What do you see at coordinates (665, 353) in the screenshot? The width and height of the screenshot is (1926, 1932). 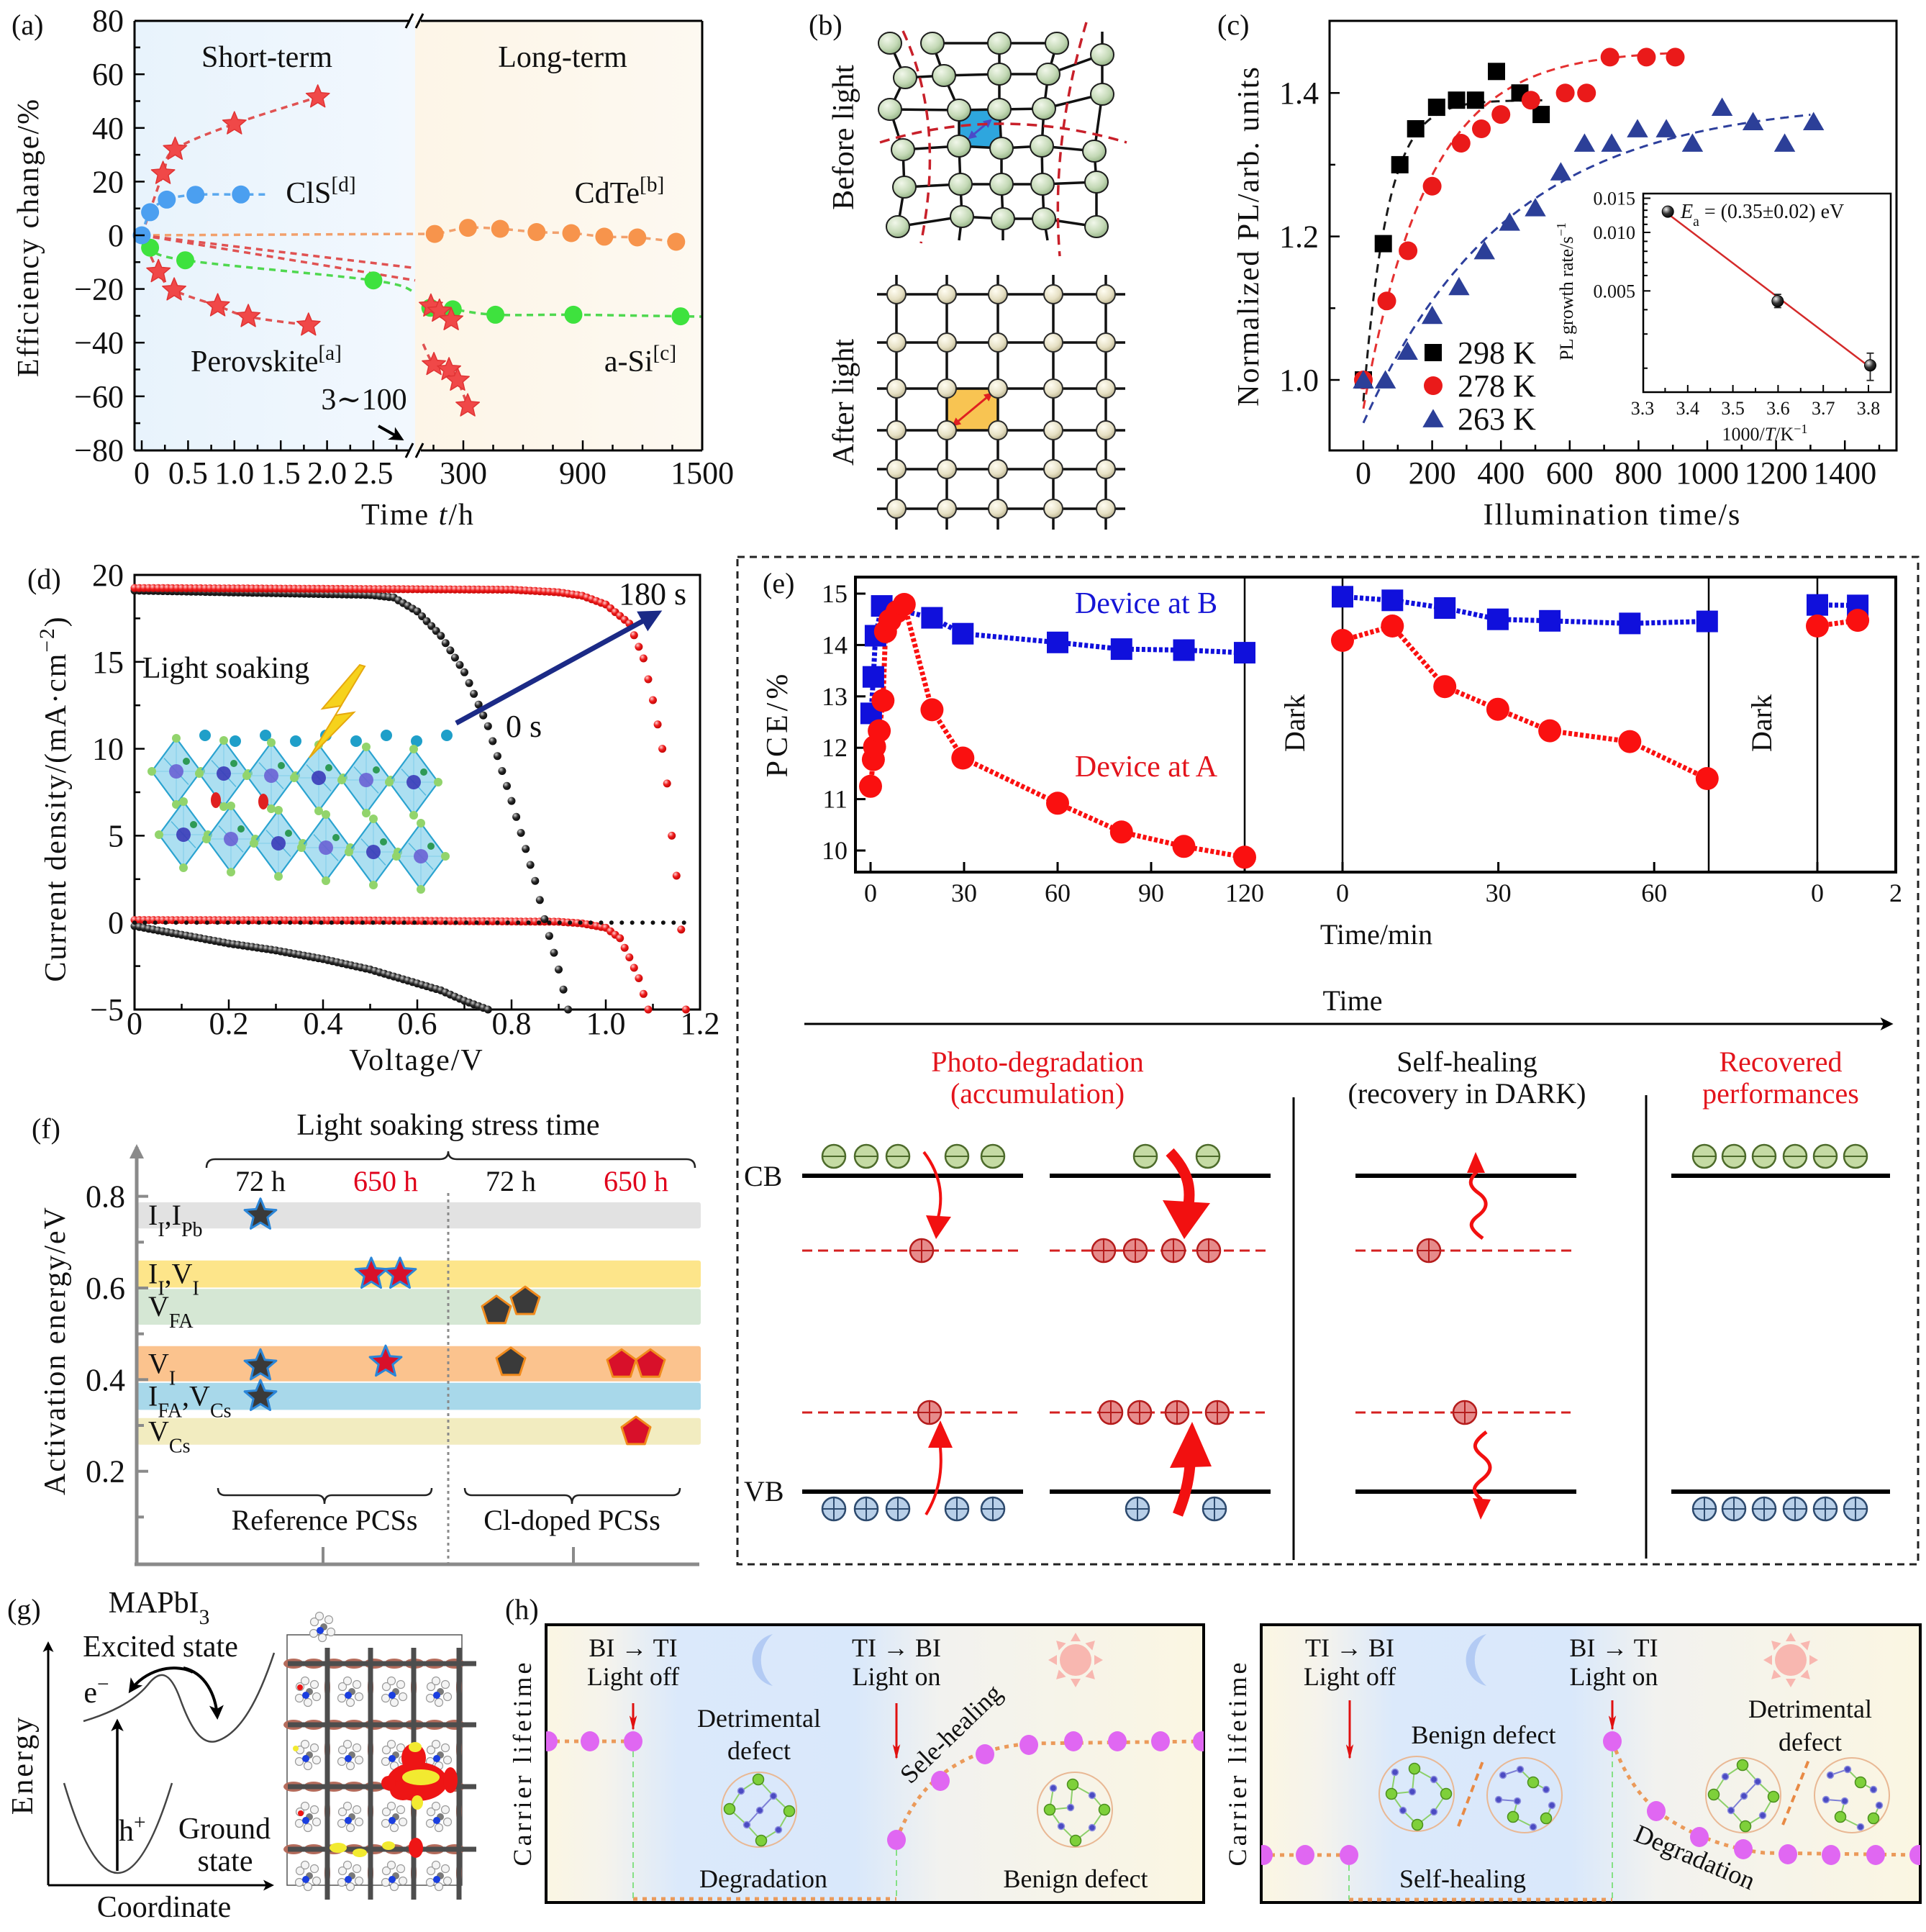 I see `superscript: [c]` at bounding box center [665, 353].